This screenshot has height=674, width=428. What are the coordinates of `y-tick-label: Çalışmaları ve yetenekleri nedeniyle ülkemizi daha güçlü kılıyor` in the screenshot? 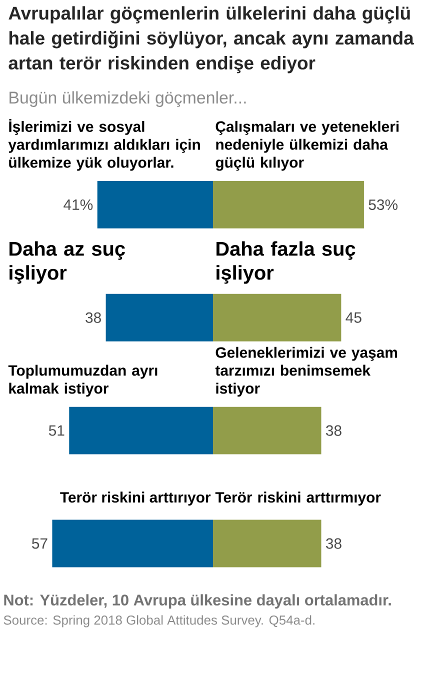 It's located at (307, 145).